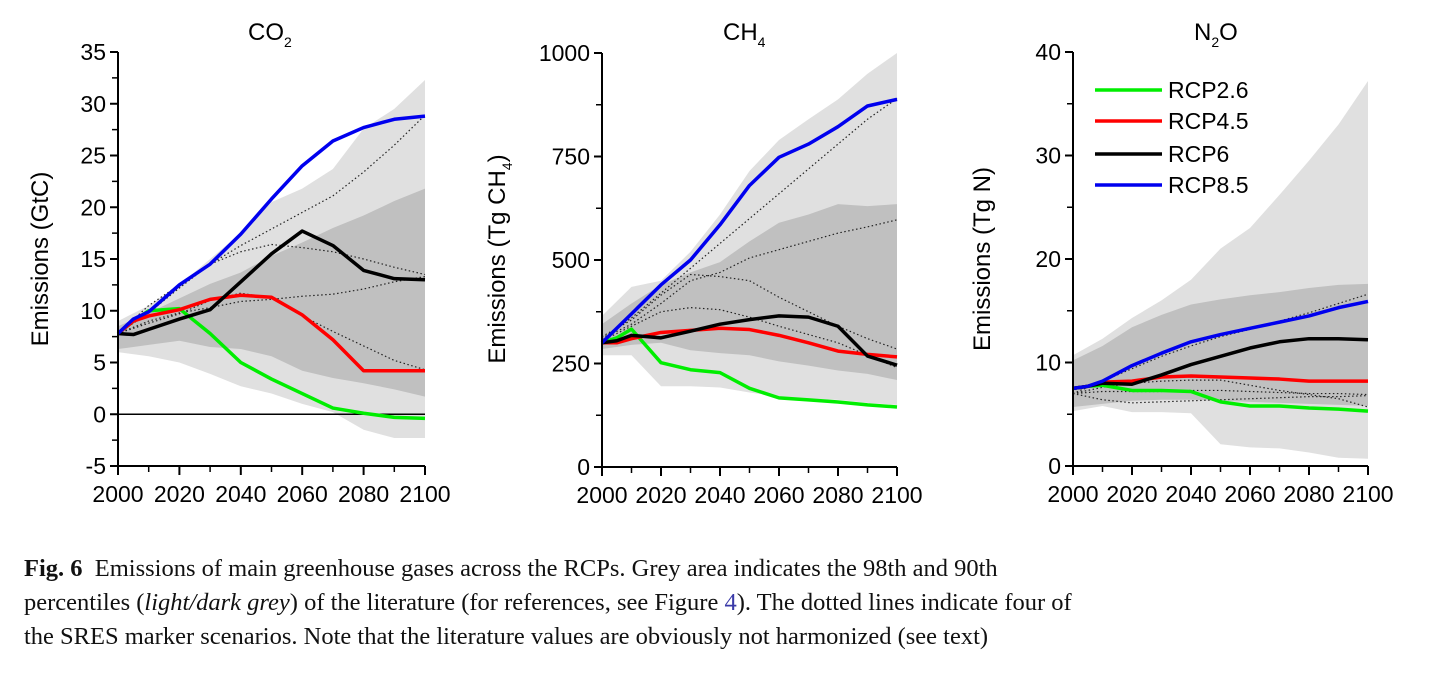 The height and width of the screenshot is (677, 1435). Describe the element at coordinates (1172, 137) in the screenshot. I see `legend: RCP2.6 RCP4.5 RCP6 RCP8.5` at that location.